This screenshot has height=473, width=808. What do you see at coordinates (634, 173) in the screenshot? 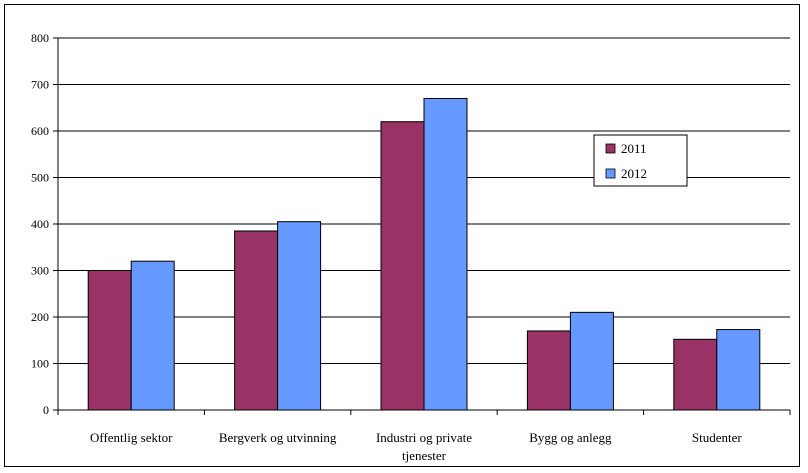
I see `legend-label-2012: 2012` at bounding box center [634, 173].